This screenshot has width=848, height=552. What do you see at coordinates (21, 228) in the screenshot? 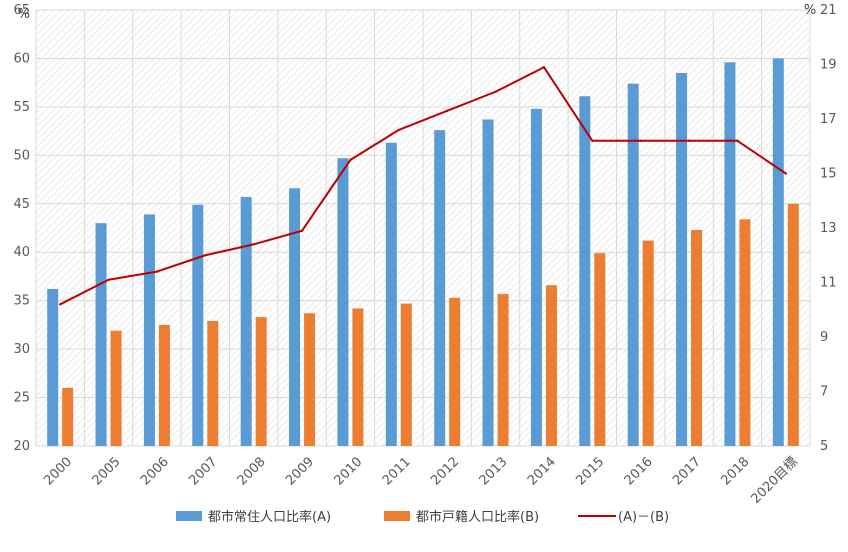
I see `left-axis: 20 25 30 35 40 45 50 55 60 65%` at bounding box center [21, 228].